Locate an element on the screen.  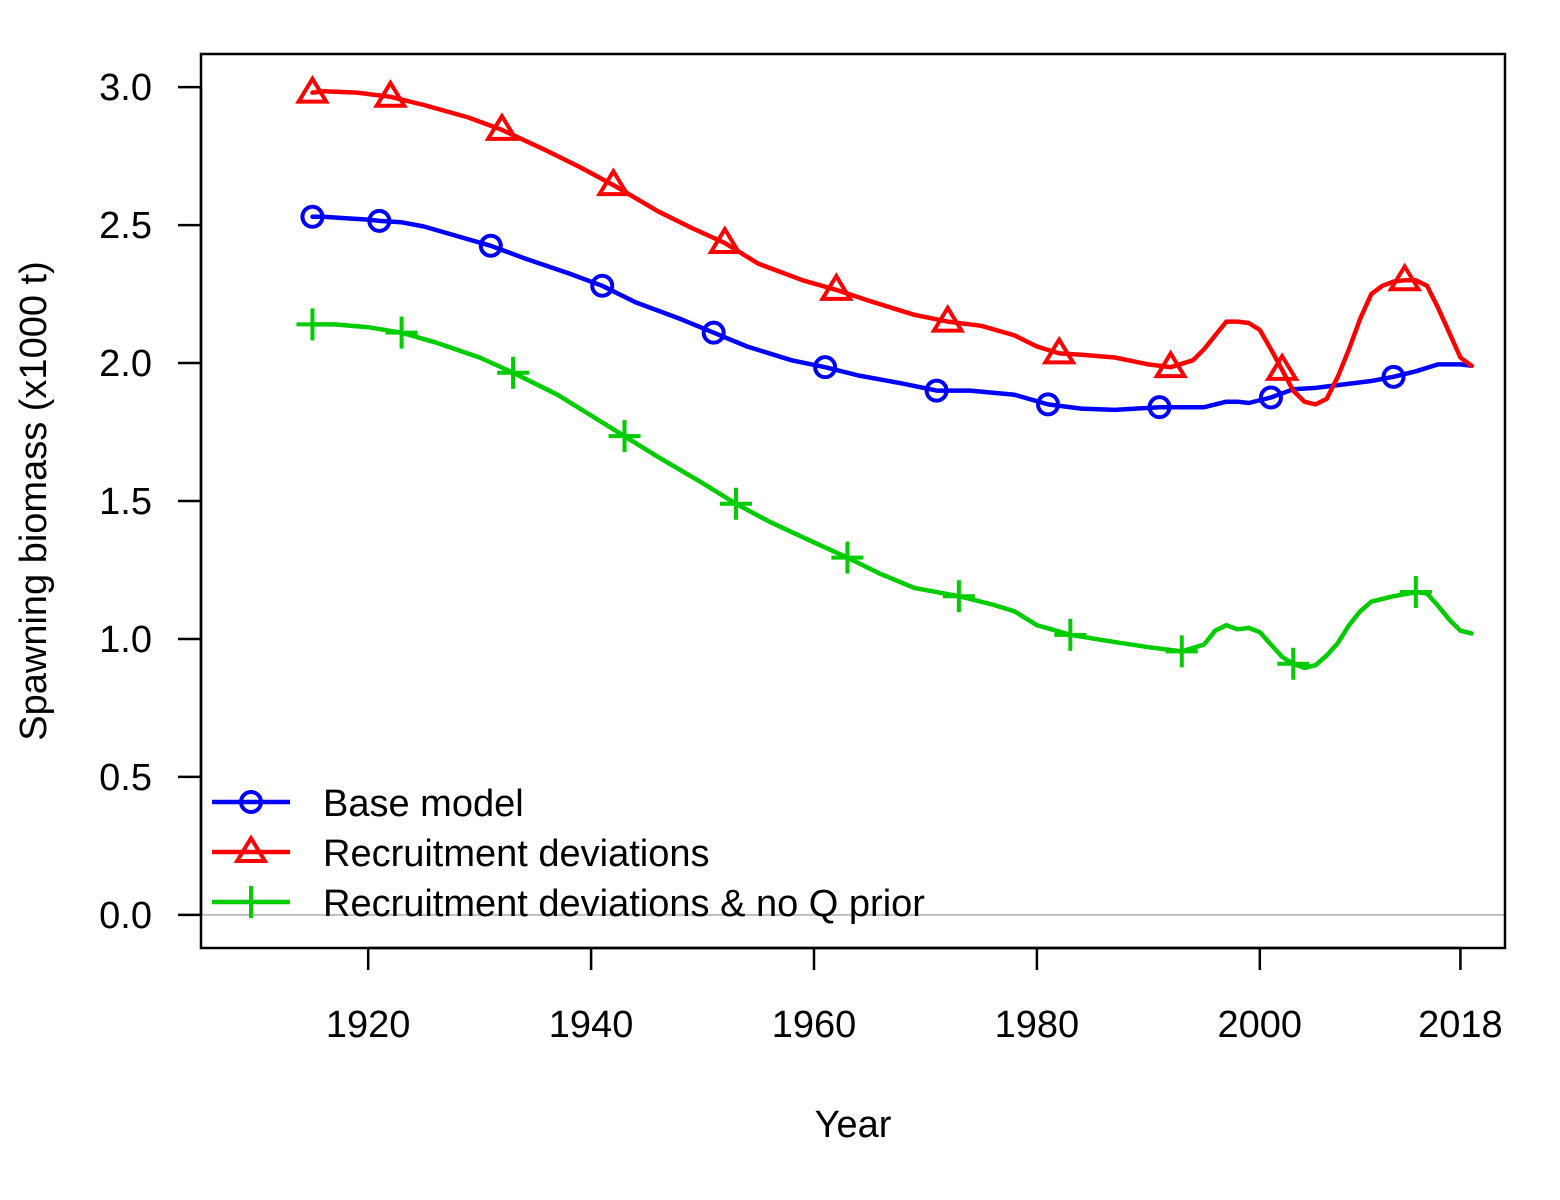
x-tick-label: 2000 is located at coordinates (1260, 1025).